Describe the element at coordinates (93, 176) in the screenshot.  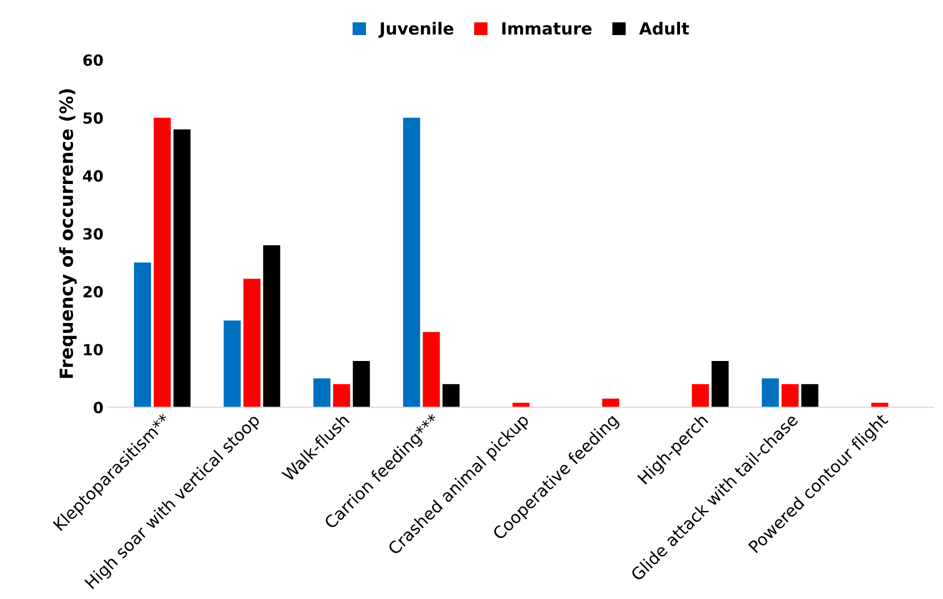
I see `y-tick-label: 40` at that location.